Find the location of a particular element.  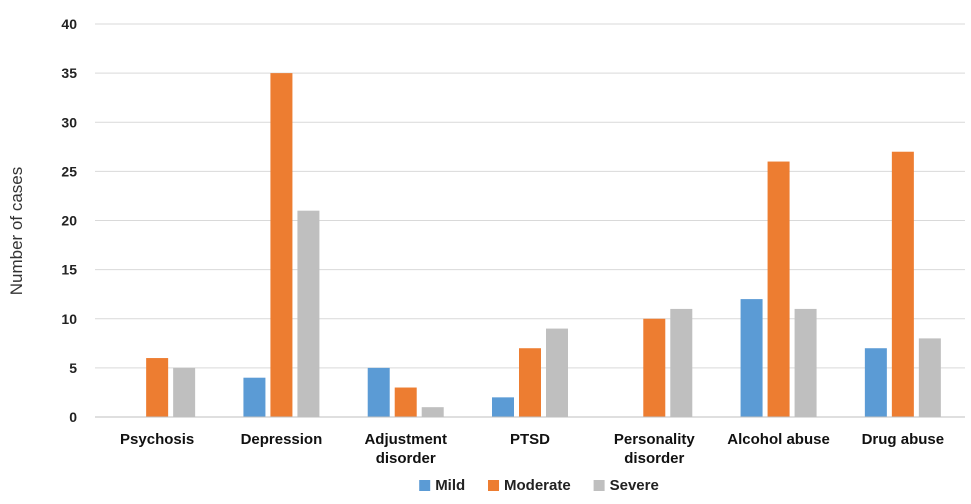

legend: Mild Moderate Severe is located at coordinates (539, 485).